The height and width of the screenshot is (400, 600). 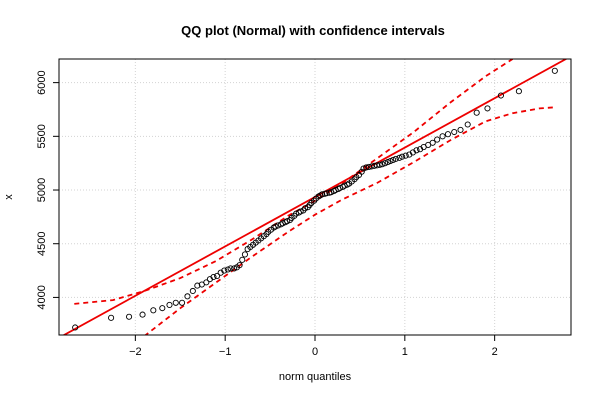 What do you see at coordinates (42, 190) in the screenshot?
I see `y-tick-label-2: 5000` at bounding box center [42, 190].